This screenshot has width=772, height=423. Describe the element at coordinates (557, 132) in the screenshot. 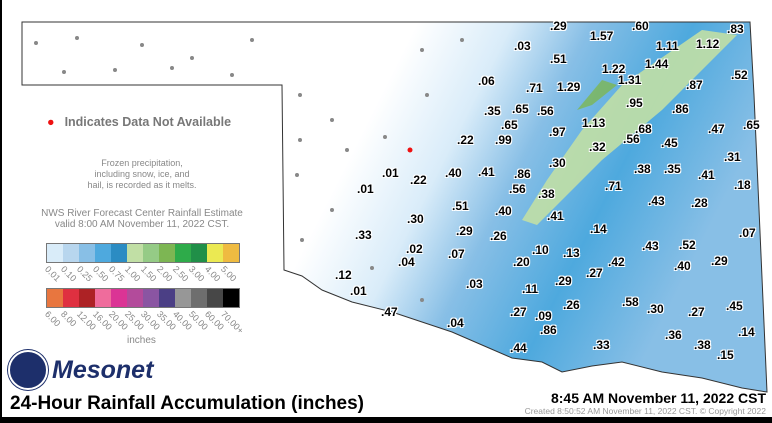

I see `station-rainfall-value: .97` at that location.